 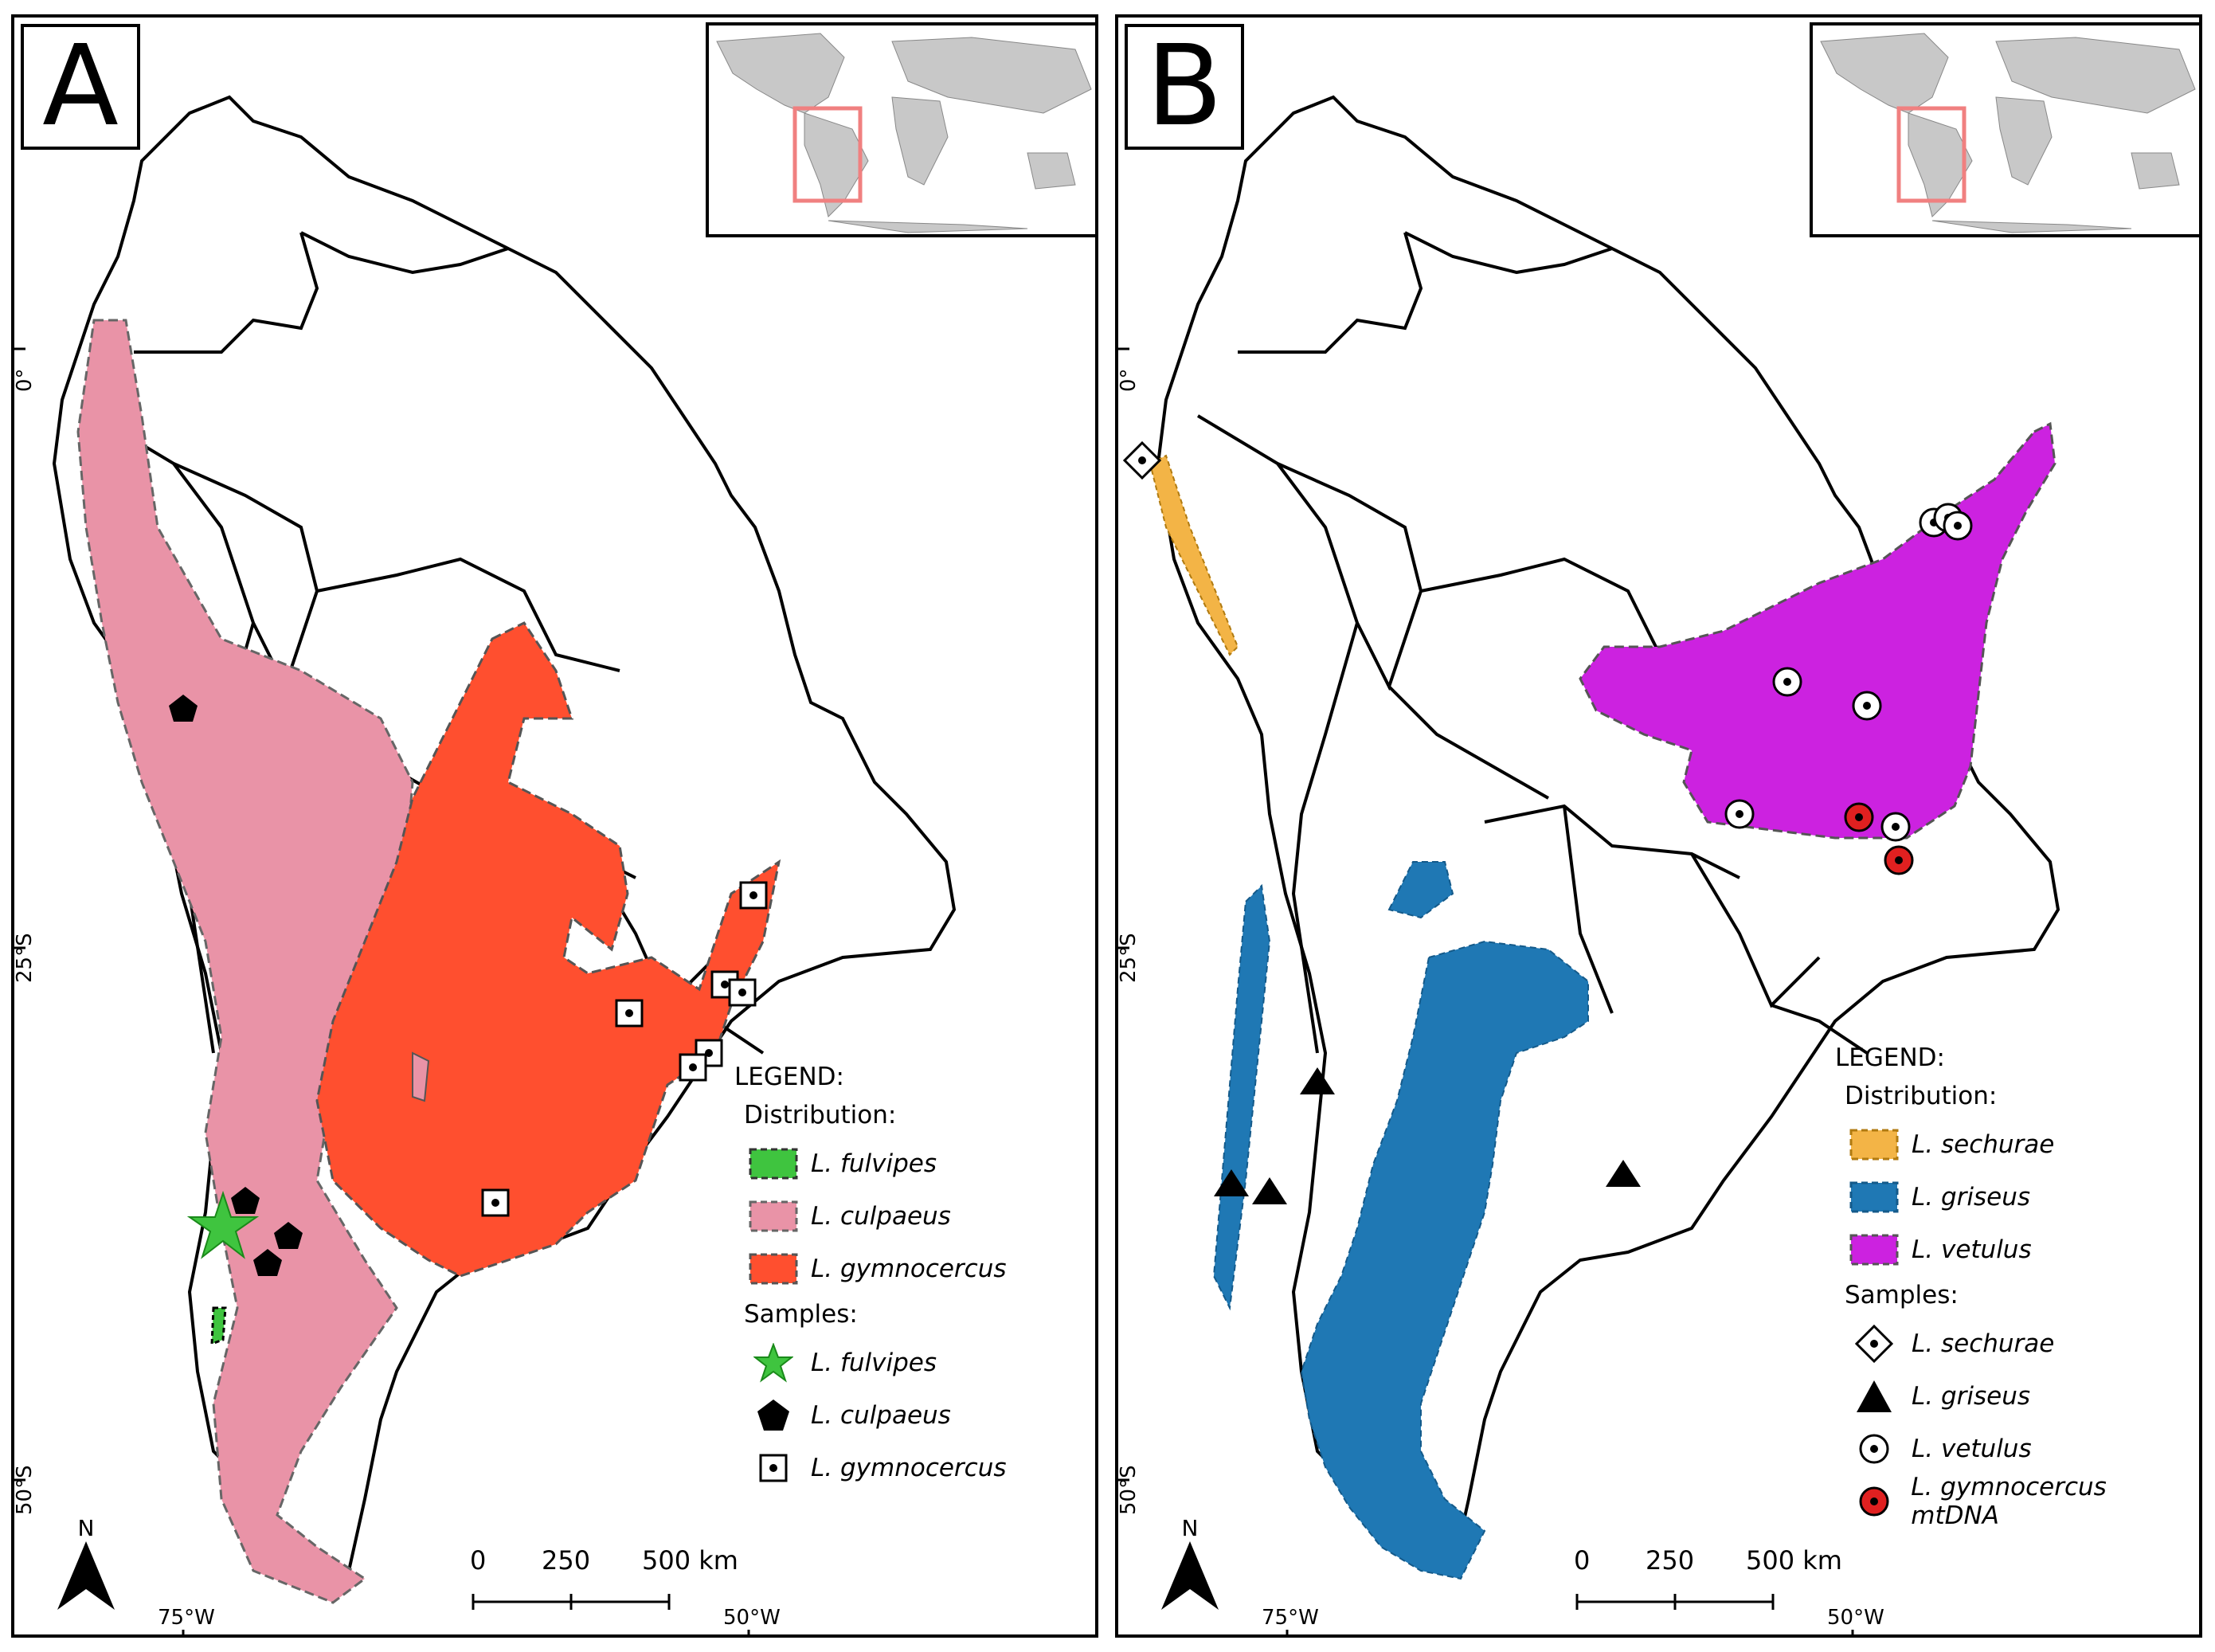 What do you see at coordinates (421, 1076) in the screenshot?
I see `range-l-gymnocercus-hole` at bounding box center [421, 1076].